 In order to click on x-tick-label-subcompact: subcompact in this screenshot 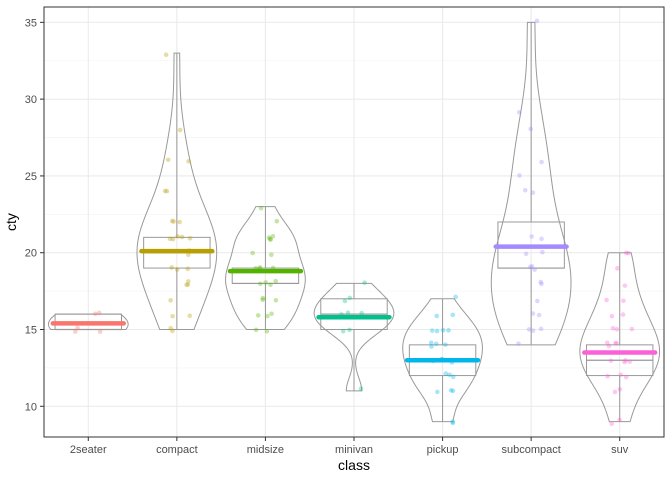, I will do `click(530, 450)`.